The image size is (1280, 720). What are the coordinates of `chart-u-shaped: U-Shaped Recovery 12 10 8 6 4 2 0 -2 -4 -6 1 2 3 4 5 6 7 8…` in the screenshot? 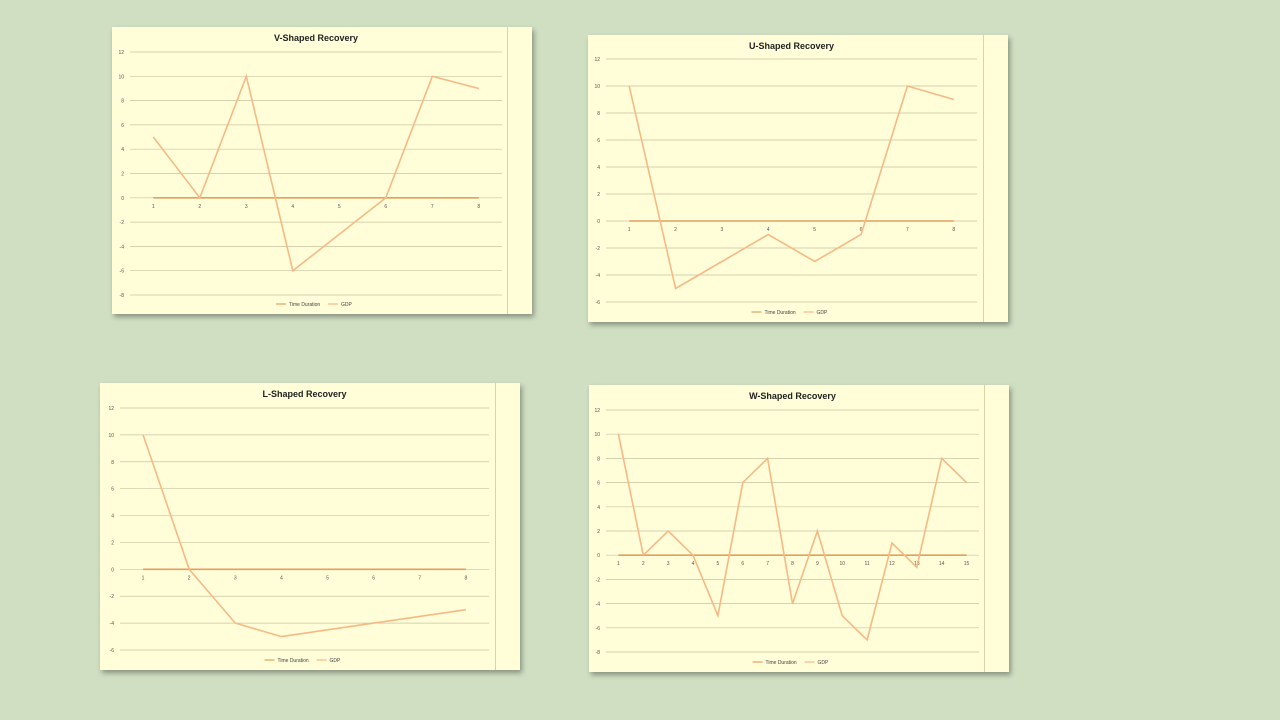 It's located at (798, 178).